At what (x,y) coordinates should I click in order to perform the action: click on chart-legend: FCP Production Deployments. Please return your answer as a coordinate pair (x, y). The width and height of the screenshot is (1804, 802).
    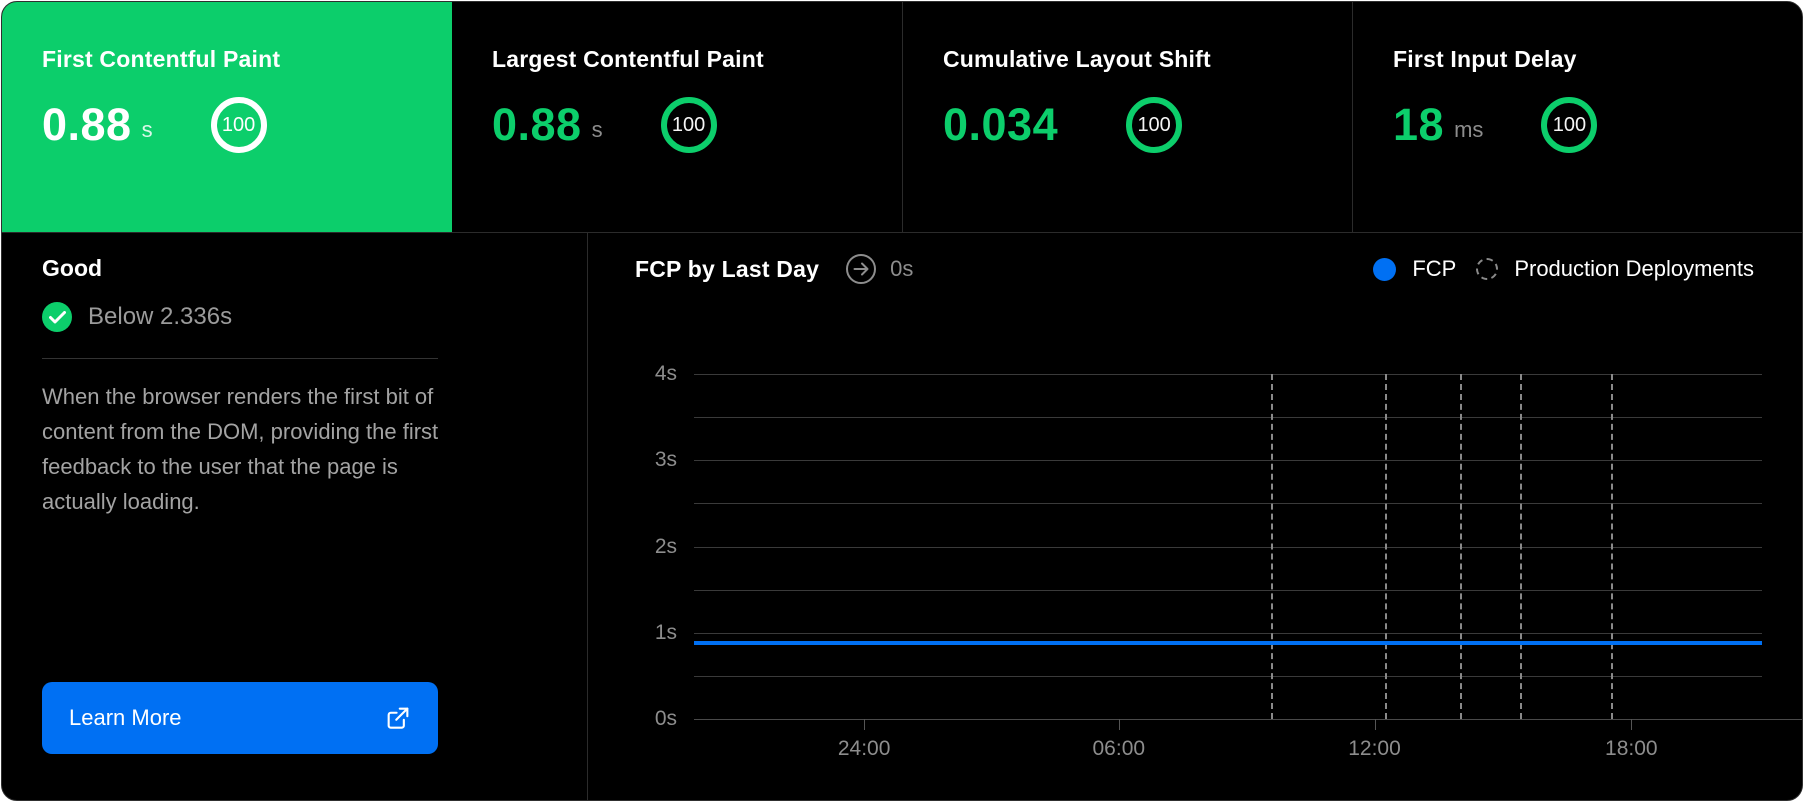
    Looking at the image, I should click on (1563, 269).